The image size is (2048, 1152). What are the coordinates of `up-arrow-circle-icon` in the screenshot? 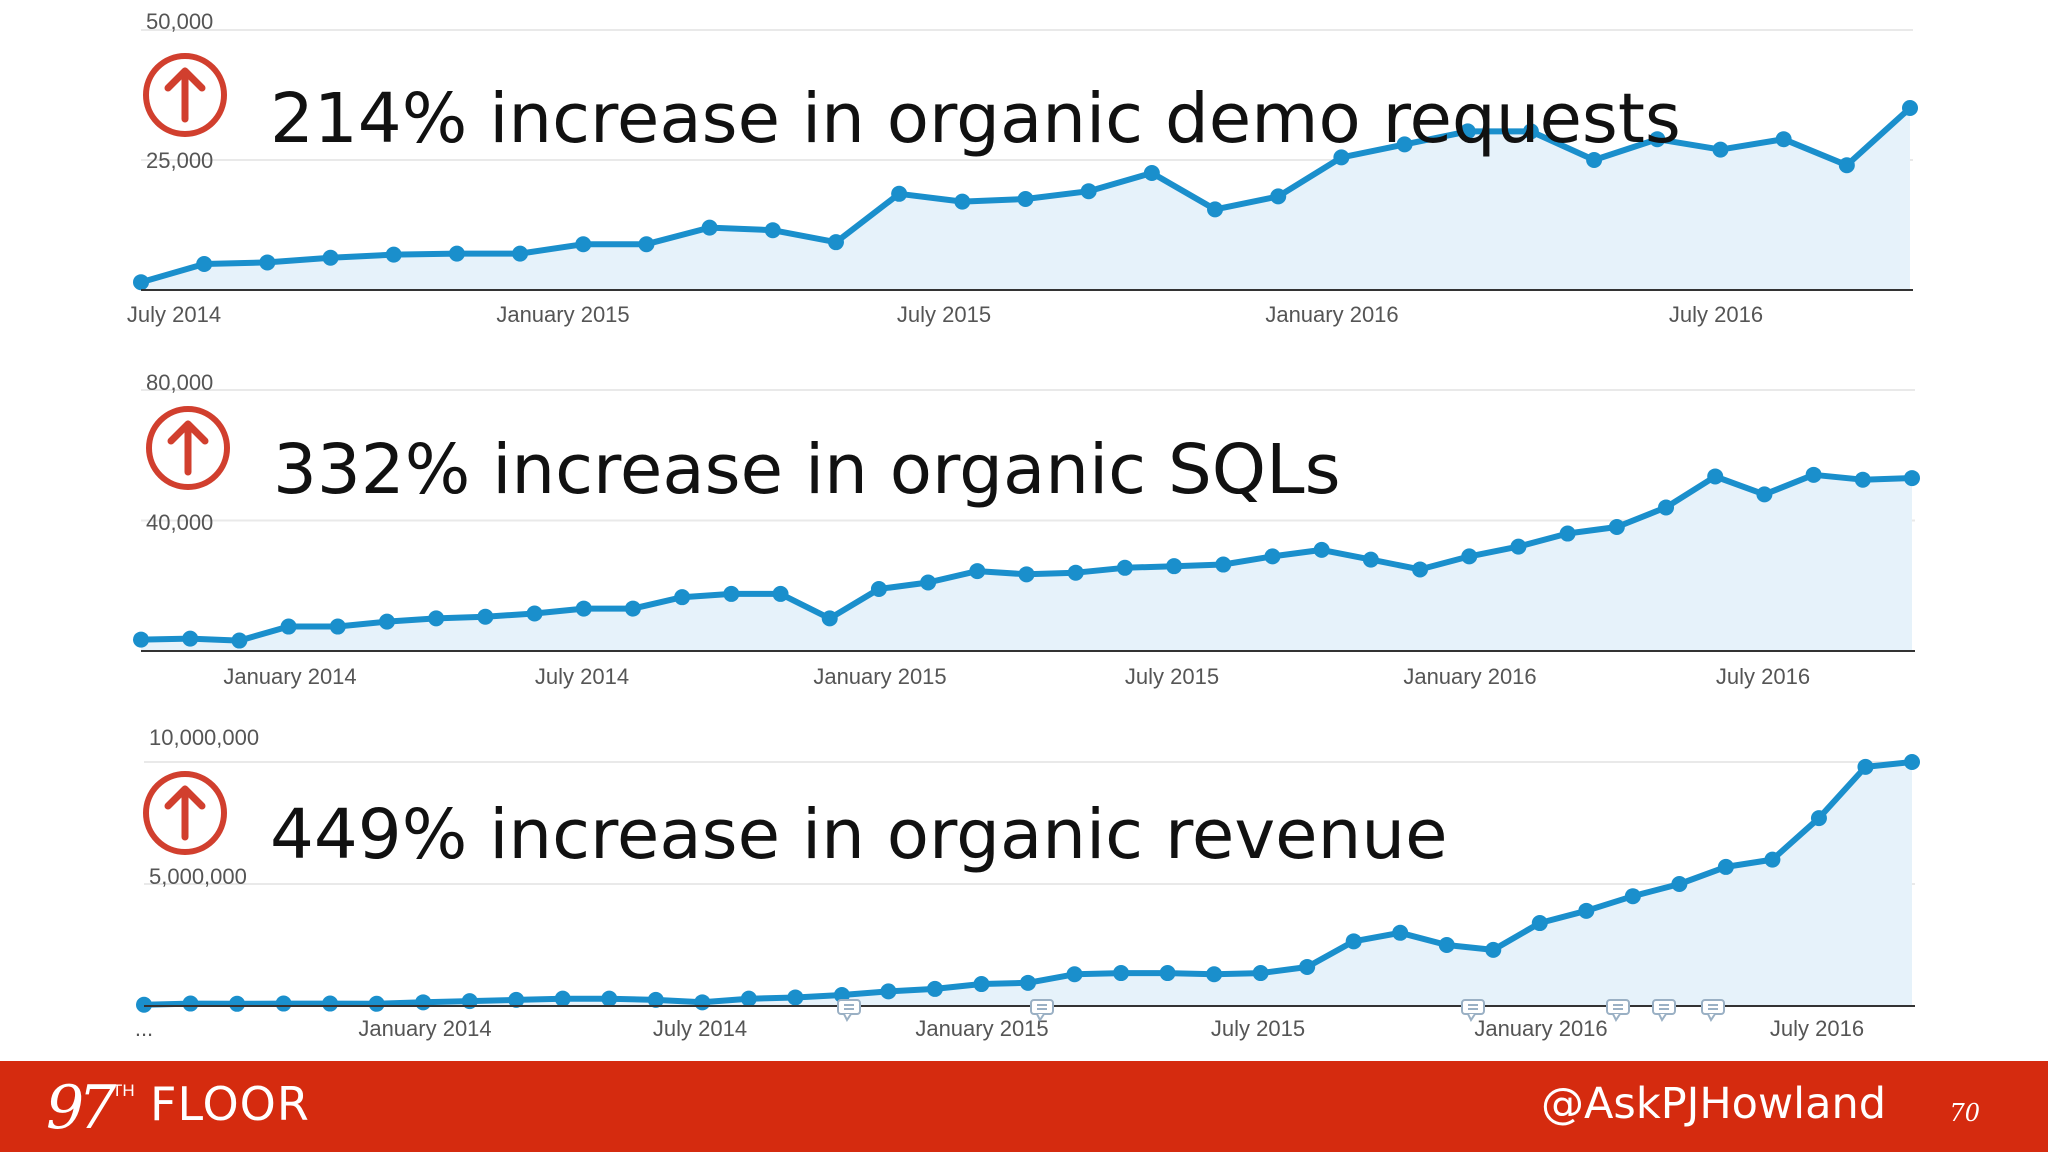 It's located at (185, 95).